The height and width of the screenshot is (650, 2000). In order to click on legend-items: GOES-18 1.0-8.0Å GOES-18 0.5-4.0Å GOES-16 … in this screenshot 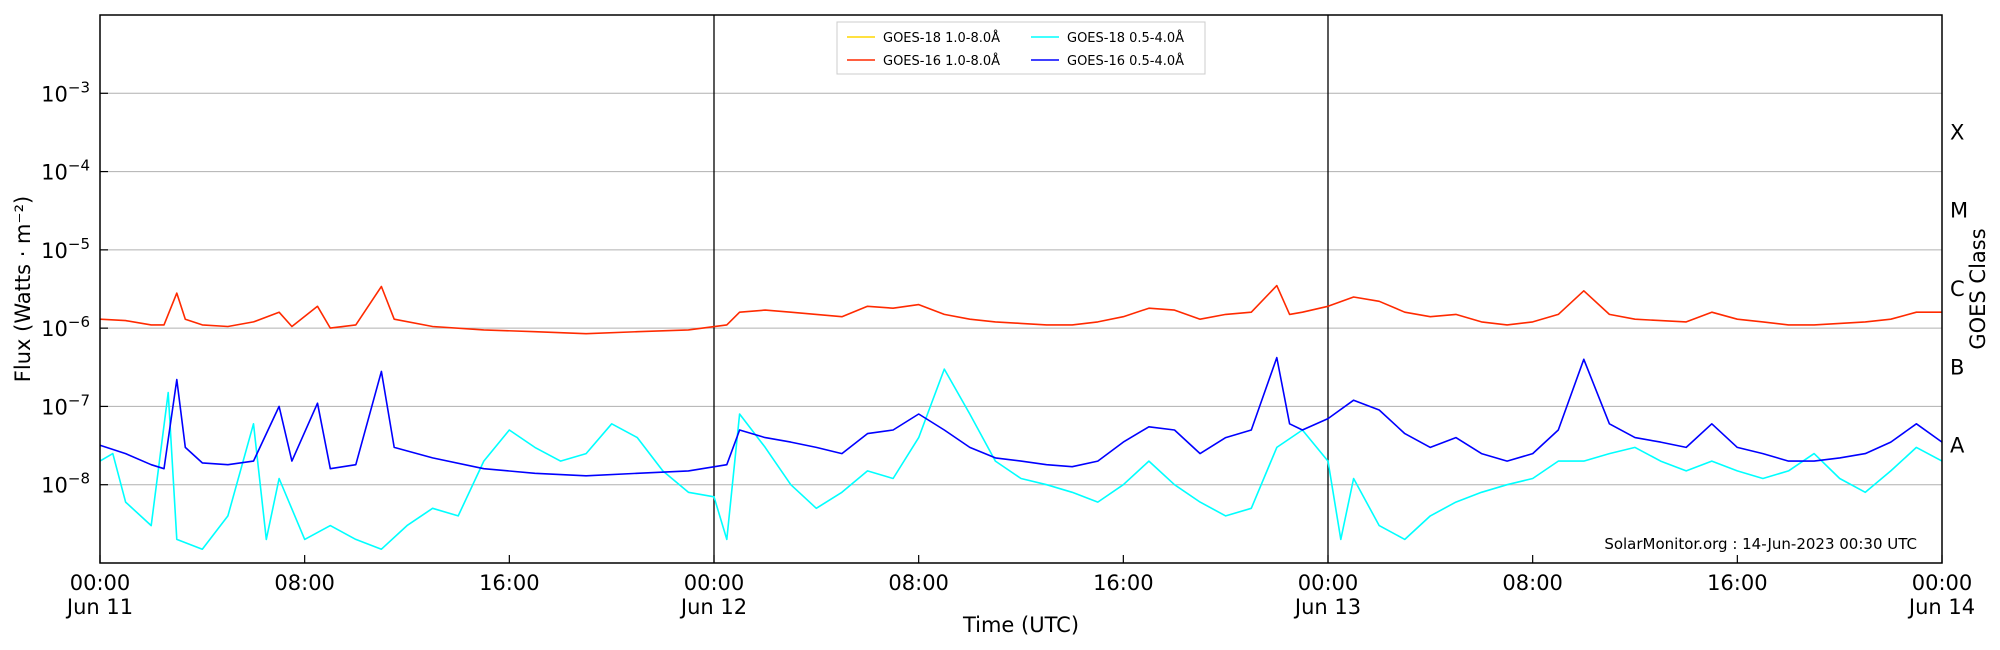, I will do `click(1015, 49)`.